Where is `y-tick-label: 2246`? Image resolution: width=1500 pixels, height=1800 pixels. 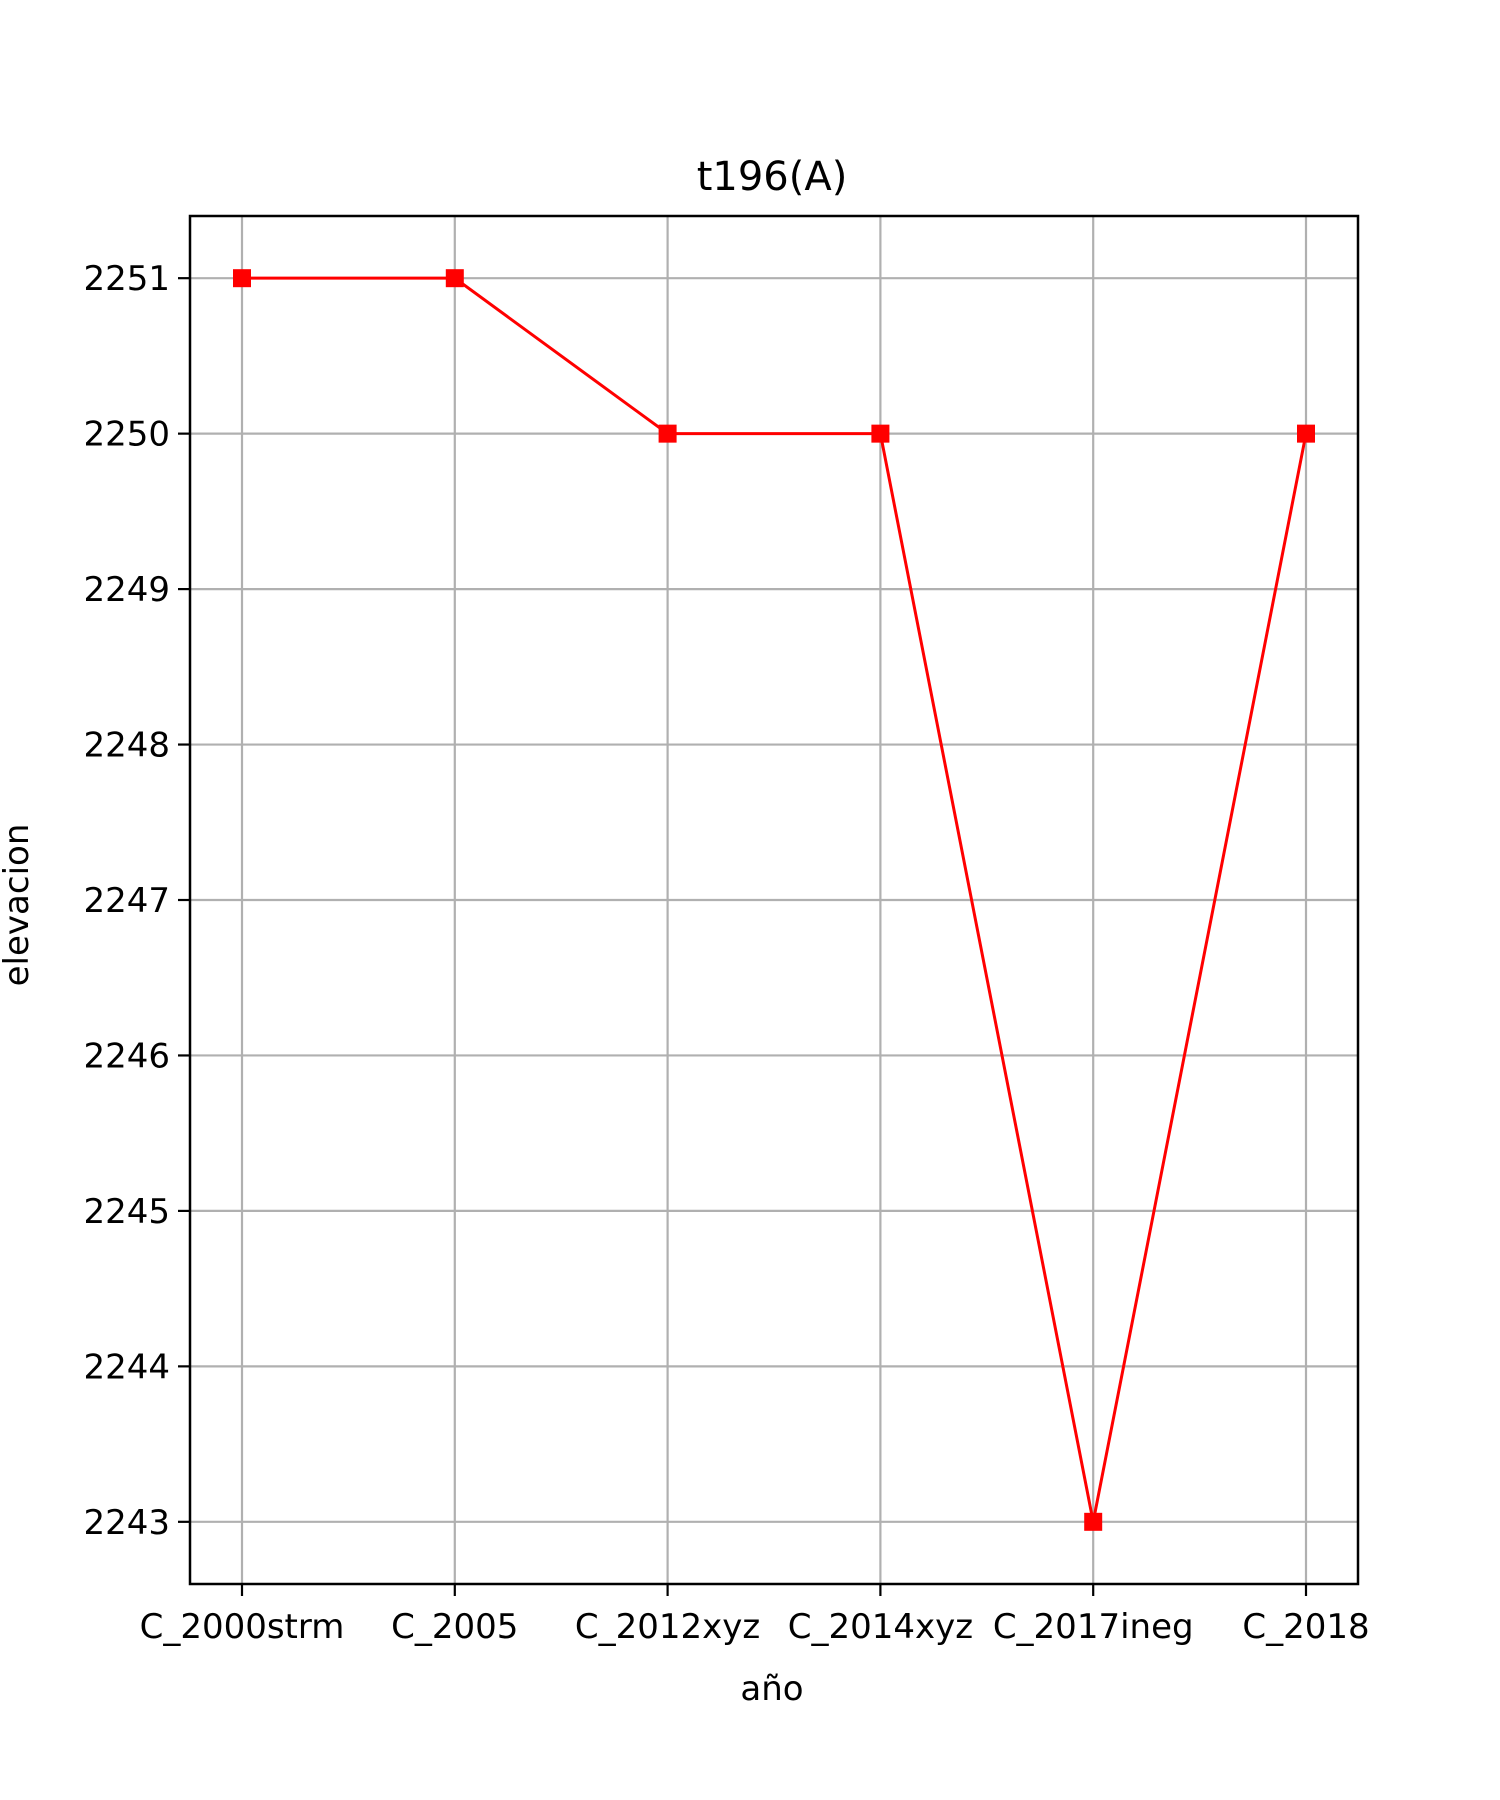
y-tick-label: 2246 is located at coordinates (126, 1056).